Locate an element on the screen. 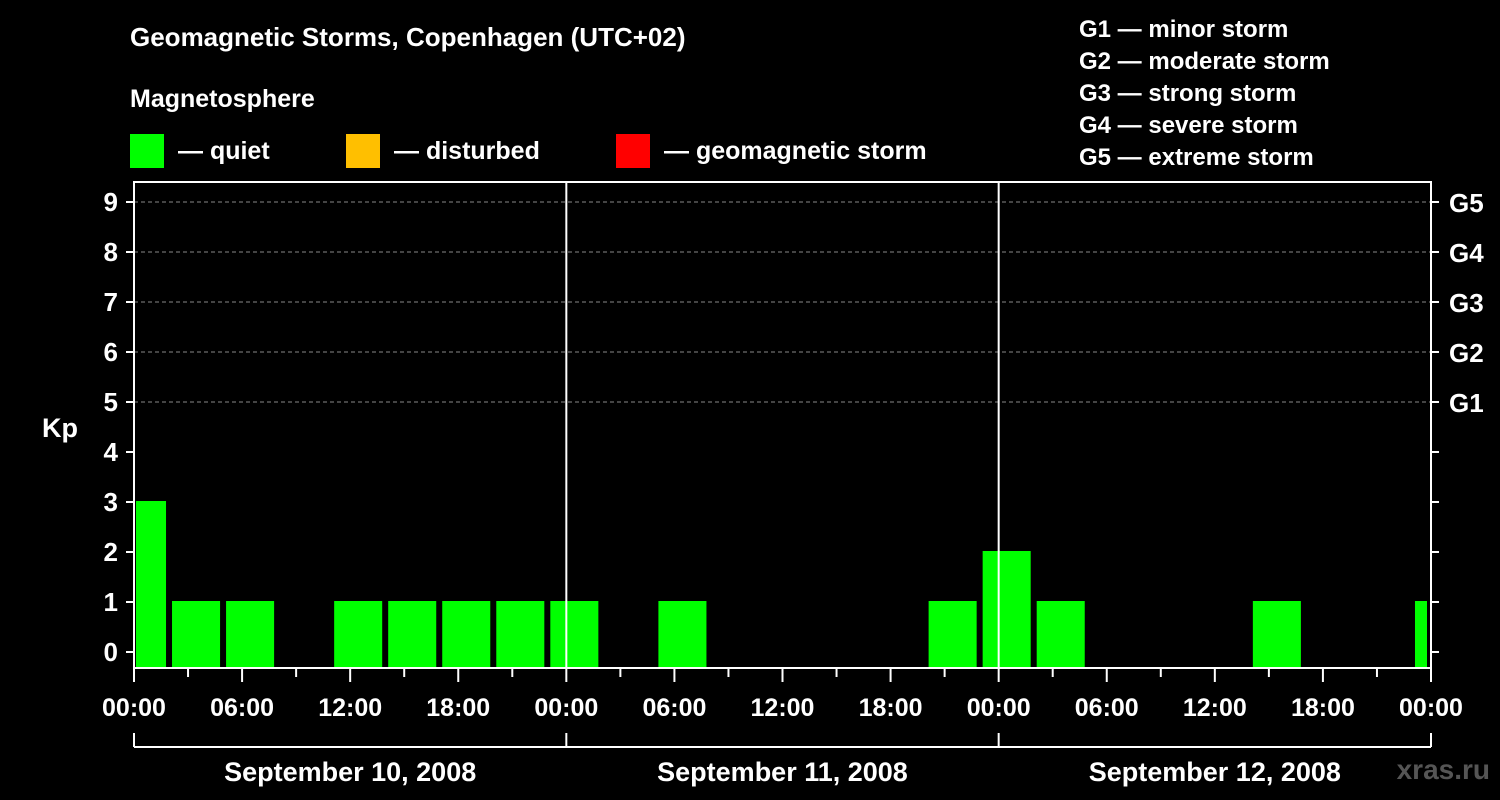 The height and width of the screenshot is (800, 1500). legend-label: — disturbed is located at coordinates (467, 150).